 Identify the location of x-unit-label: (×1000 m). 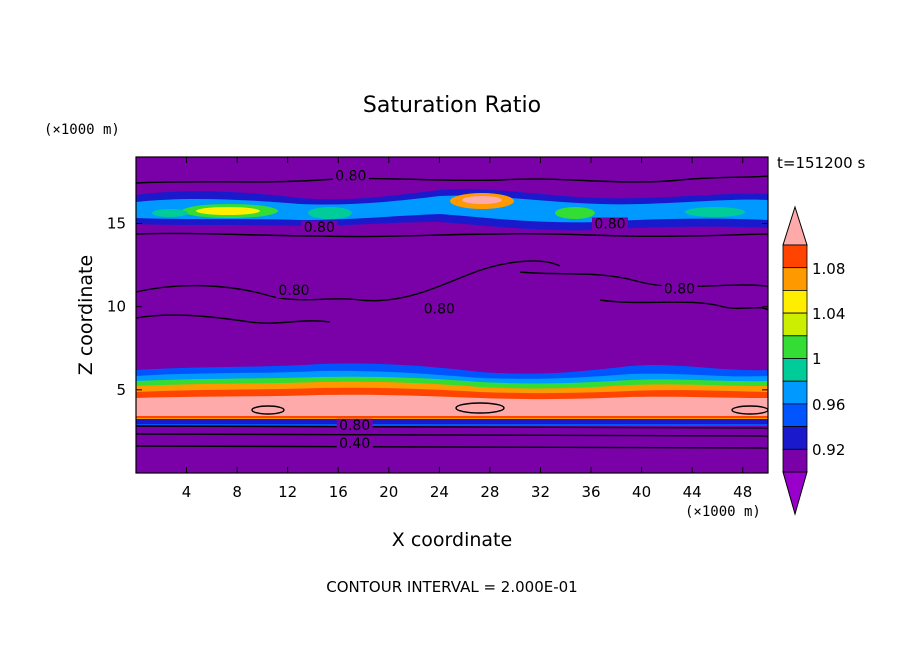
(723, 512).